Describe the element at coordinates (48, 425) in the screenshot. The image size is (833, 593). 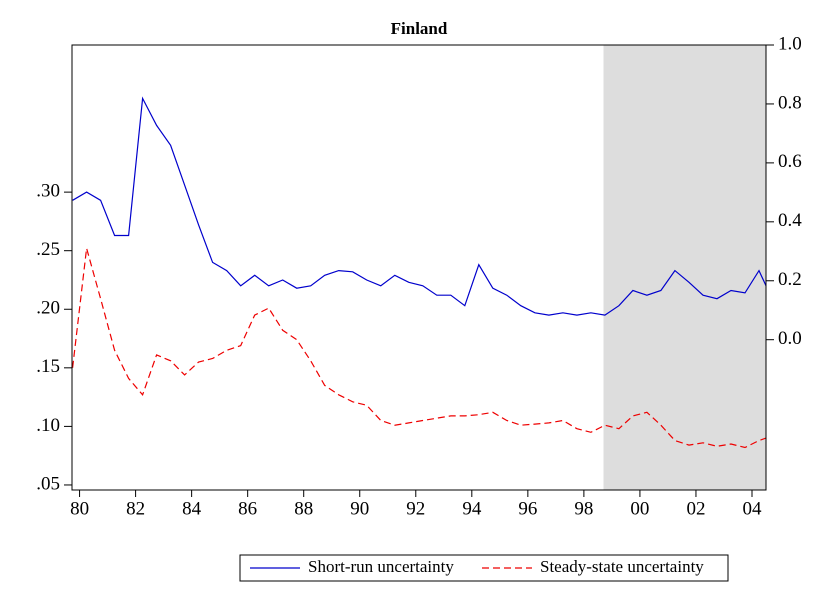
I see `y-tick-label: .10` at that location.